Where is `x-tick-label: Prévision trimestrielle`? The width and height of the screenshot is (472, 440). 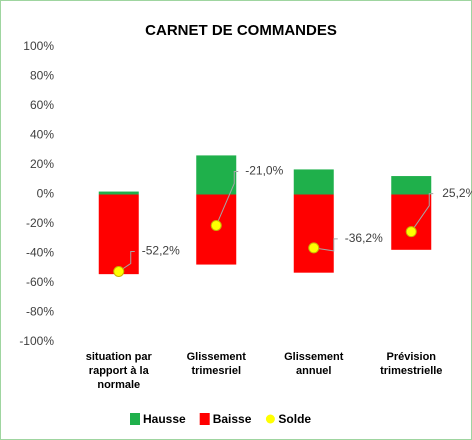 x-tick-label: Prévision trimestrielle is located at coordinates (411, 364).